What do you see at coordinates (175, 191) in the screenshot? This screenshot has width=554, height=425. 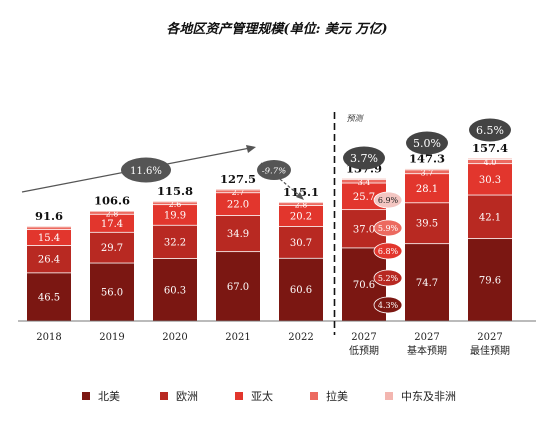 I see `total-label: 115.8` at bounding box center [175, 191].